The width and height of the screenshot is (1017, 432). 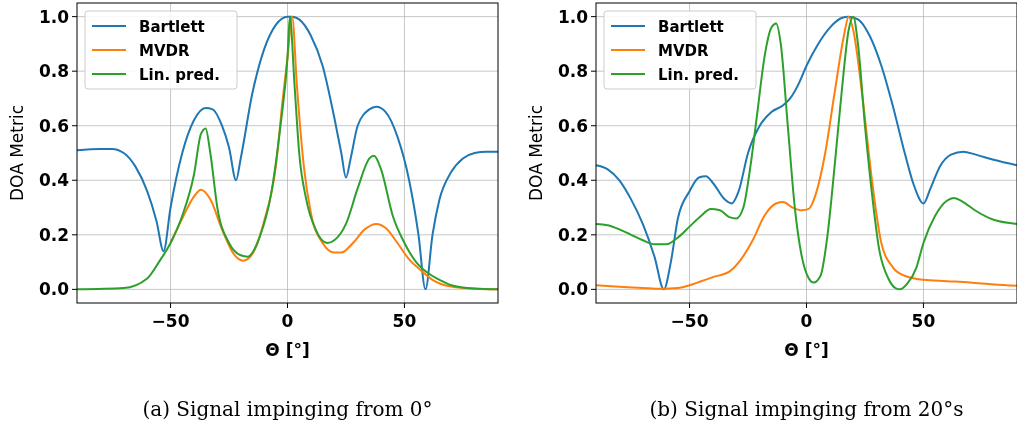 What do you see at coordinates (287, 409) in the screenshot?
I see `text: (a) Signal impinging from 0°` at bounding box center [287, 409].